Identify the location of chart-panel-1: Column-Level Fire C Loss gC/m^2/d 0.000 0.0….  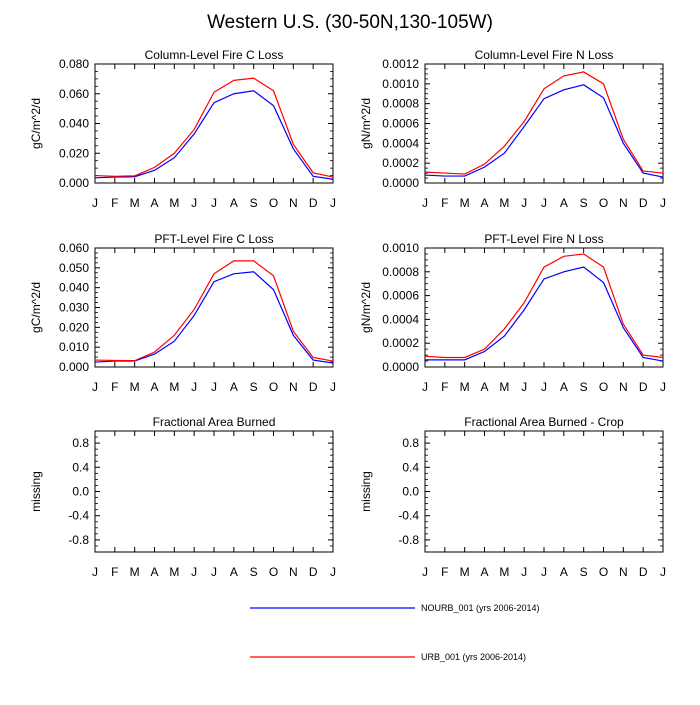
(182, 129).